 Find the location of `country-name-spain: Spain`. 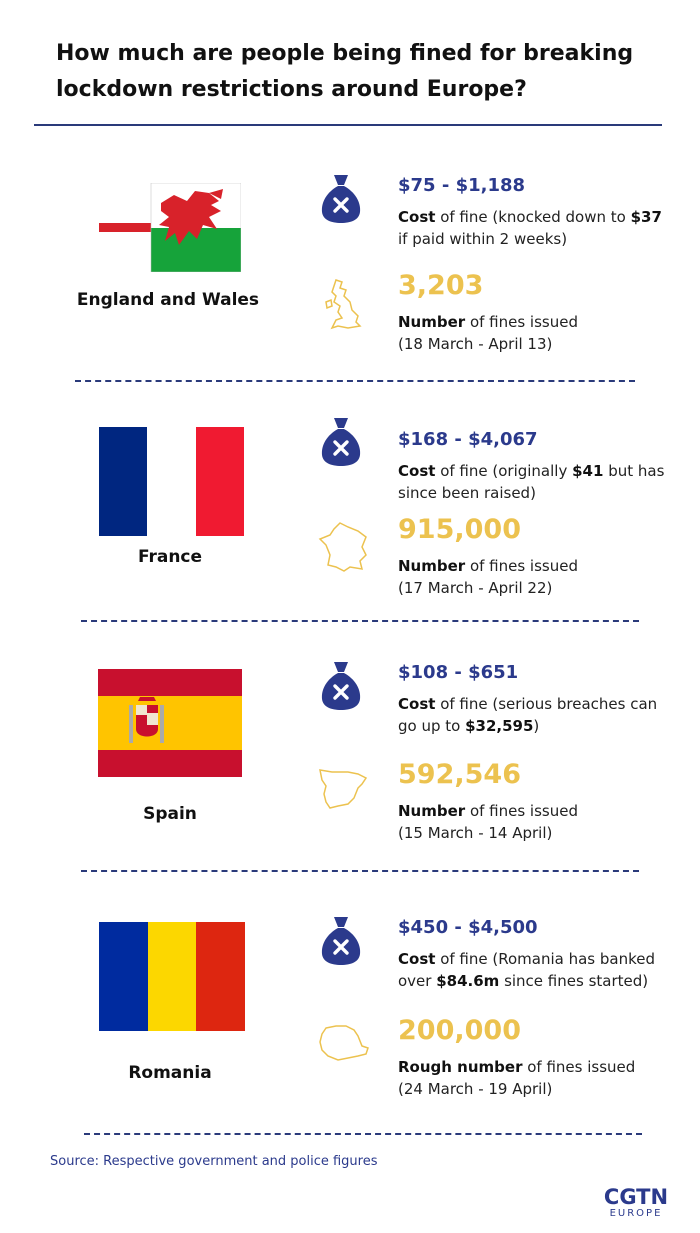

country-name-spain: Spain is located at coordinates (170, 814).